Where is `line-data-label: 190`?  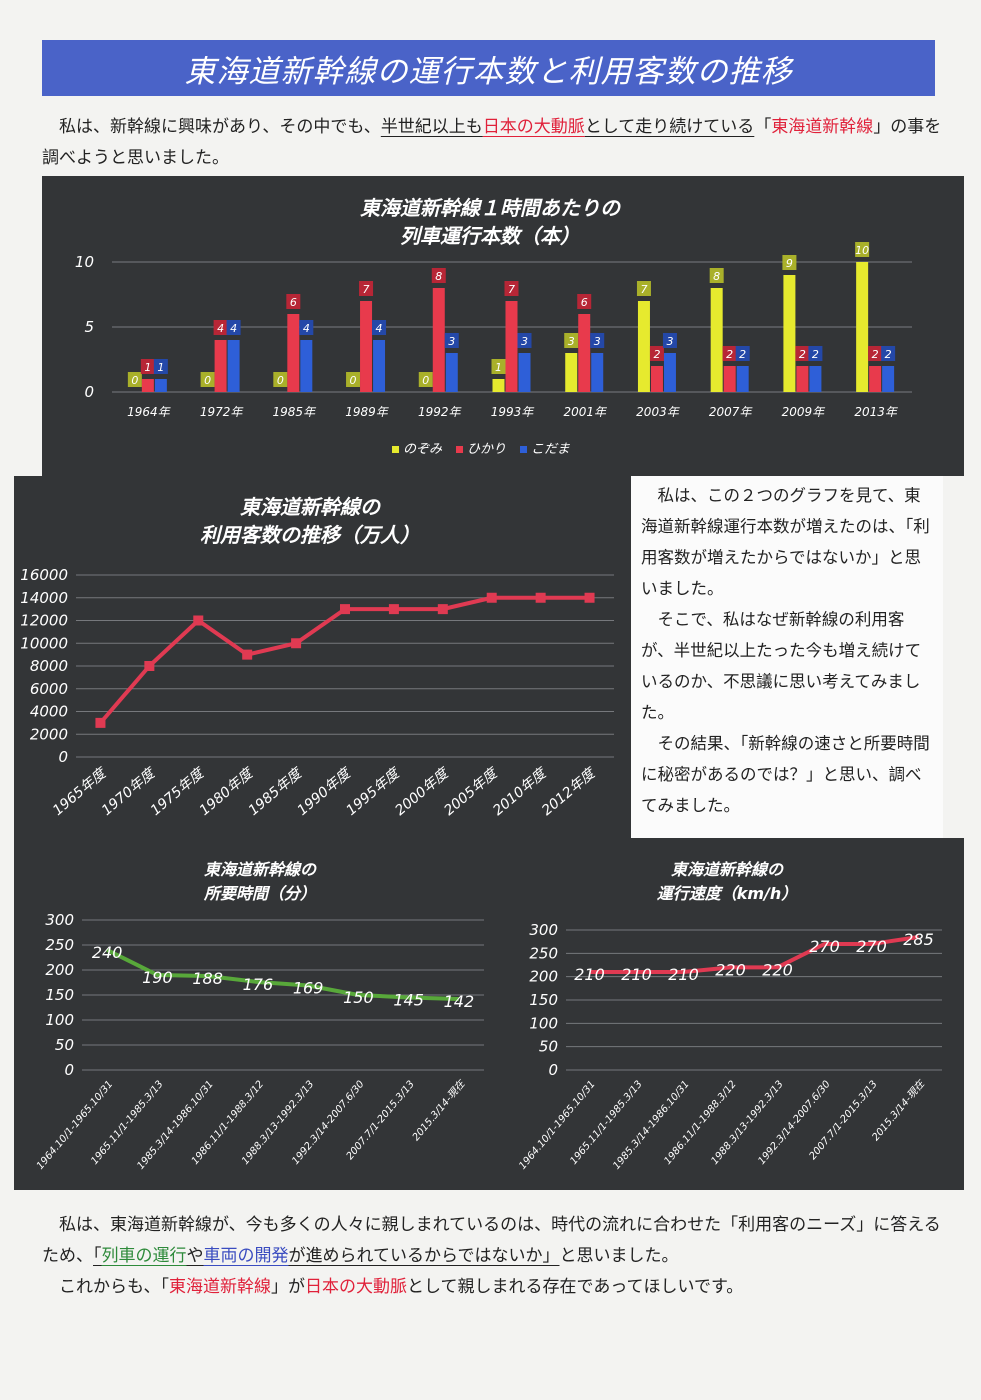
line-data-label: 190 is located at coordinates (157, 977).